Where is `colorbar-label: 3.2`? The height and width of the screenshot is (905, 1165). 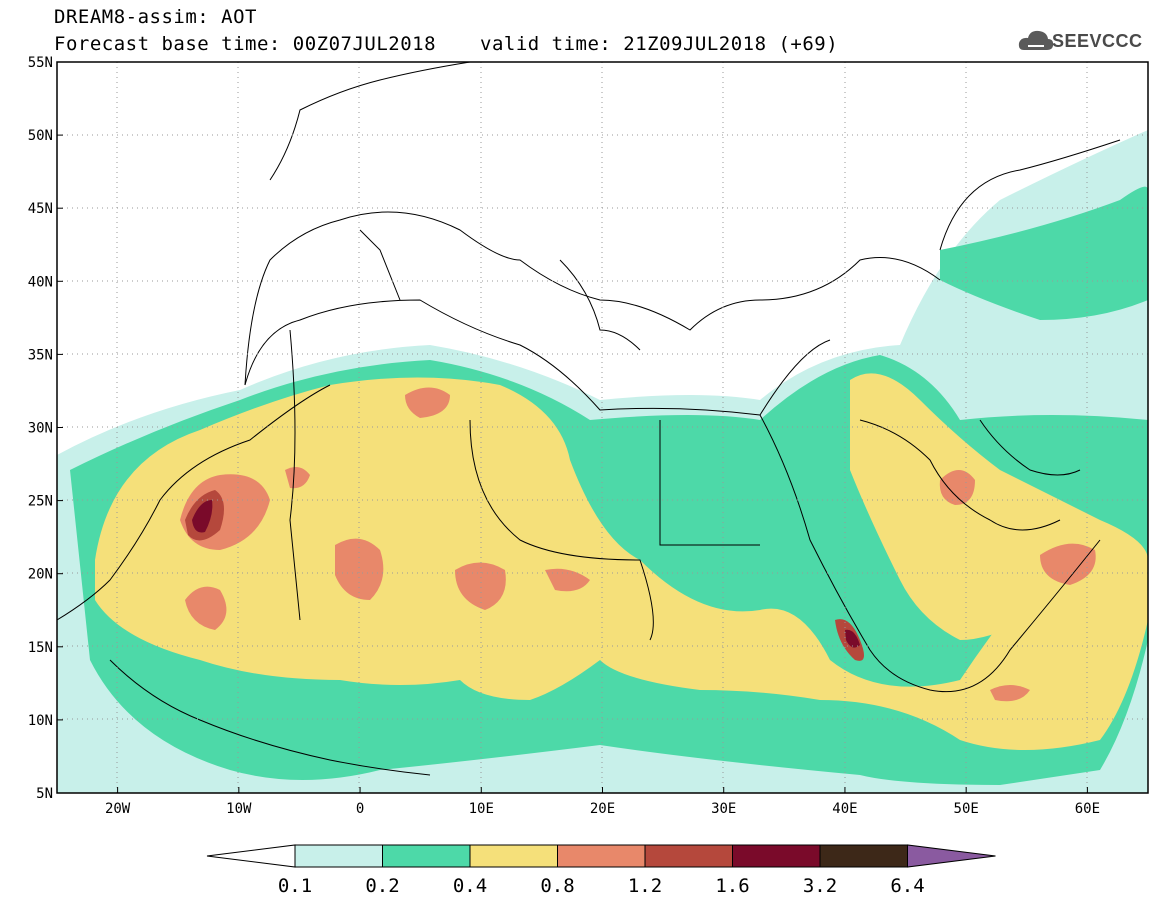
colorbar-label: 3.2 is located at coordinates (820, 886).